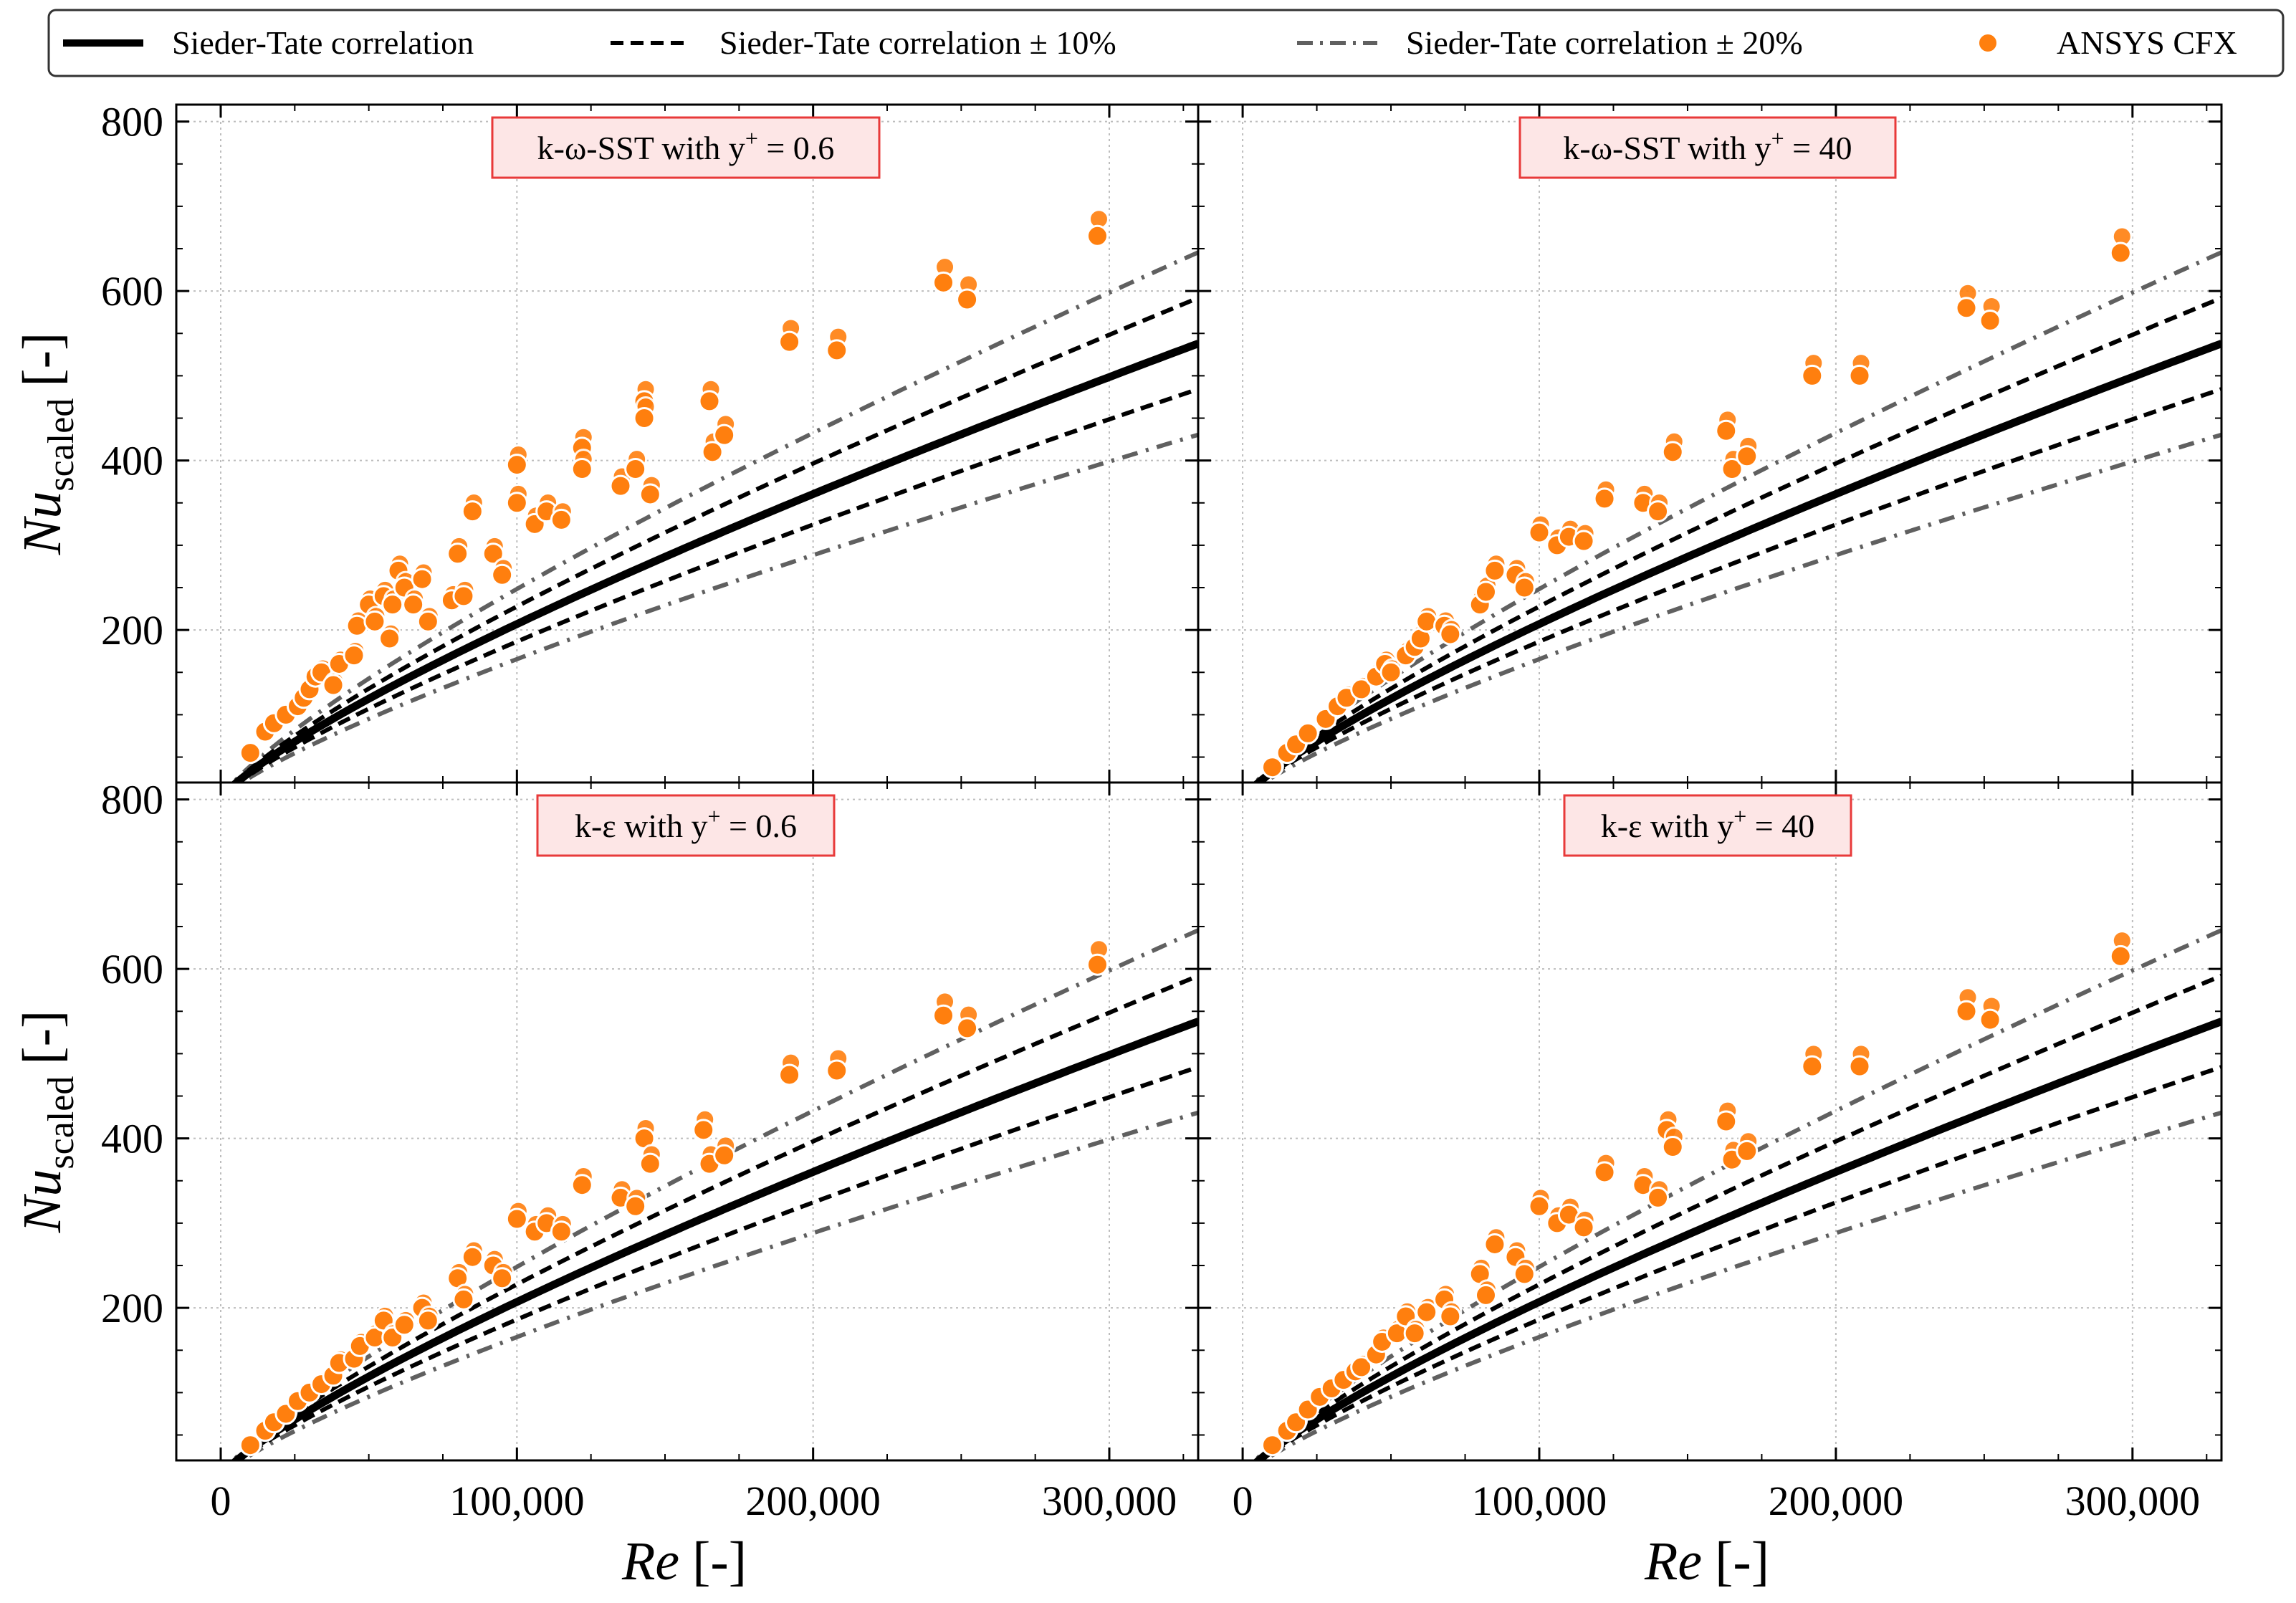 Image resolution: width=2296 pixels, height=1603 pixels. I want to click on y-axis-label: Nuscaled [-], so click(47, 444).